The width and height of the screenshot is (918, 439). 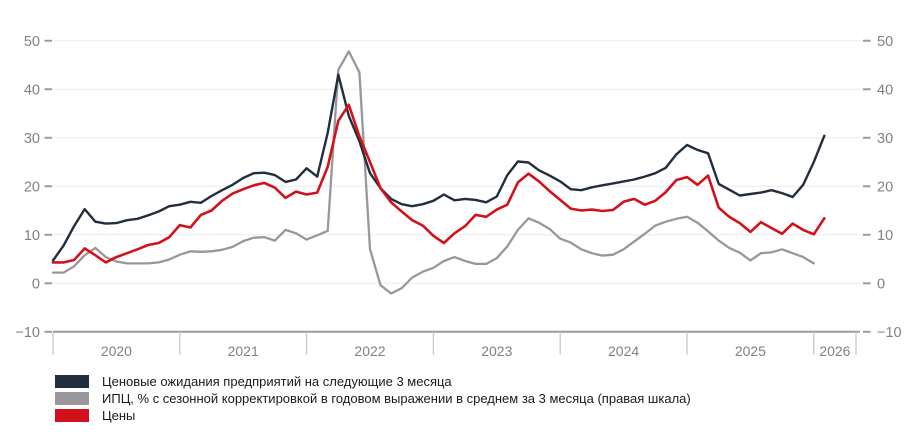 What do you see at coordinates (750, 351) in the screenshot?
I see `x-axis-year-label: 2025` at bounding box center [750, 351].